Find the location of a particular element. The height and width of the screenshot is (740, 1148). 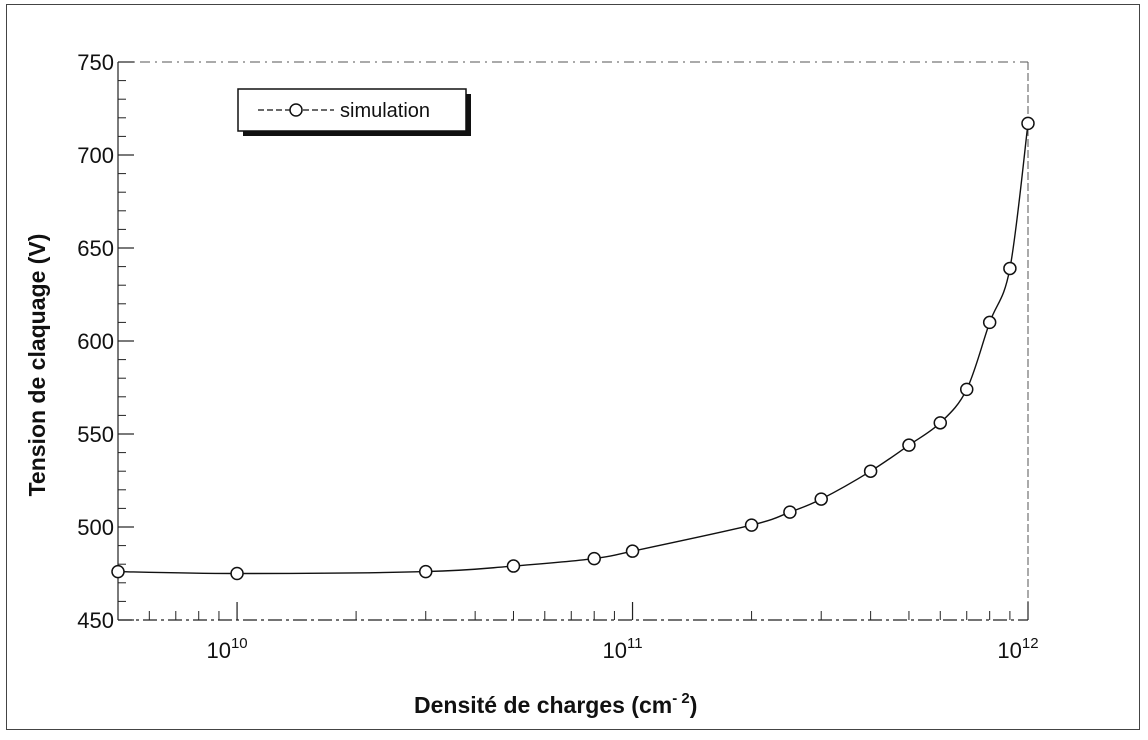

y-tick-label: 500 is located at coordinates (95, 527).